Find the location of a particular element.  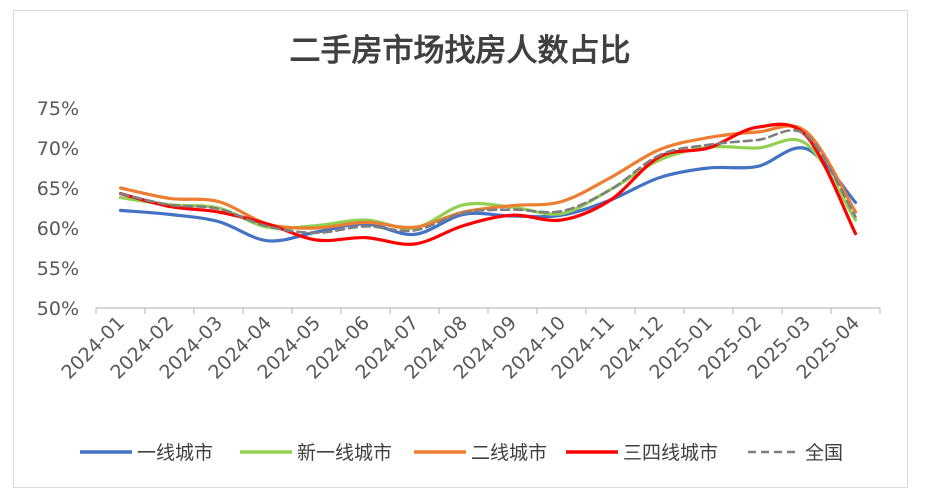

legend-label: 三四线城市 is located at coordinates (670, 453).